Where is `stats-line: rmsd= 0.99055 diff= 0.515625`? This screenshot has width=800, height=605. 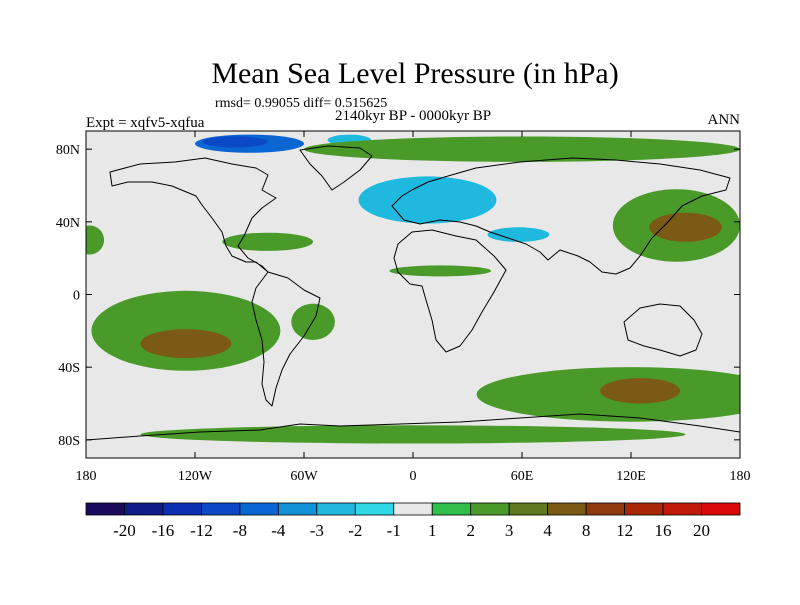 stats-line: rmsd= 0.99055 diff= 0.515625 is located at coordinates (301, 103).